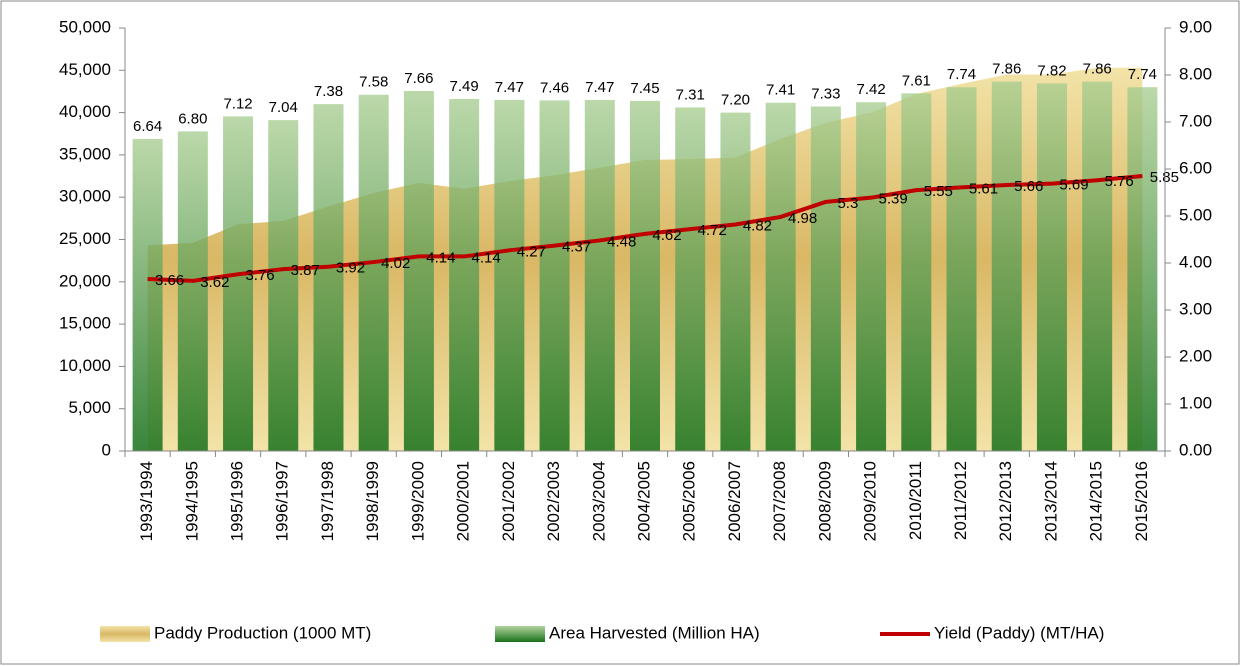  What do you see at coordinates (1195, 120) in the screenshot?
I see `y2-tick-label: 7.00` at bounding box center [1195, 120].